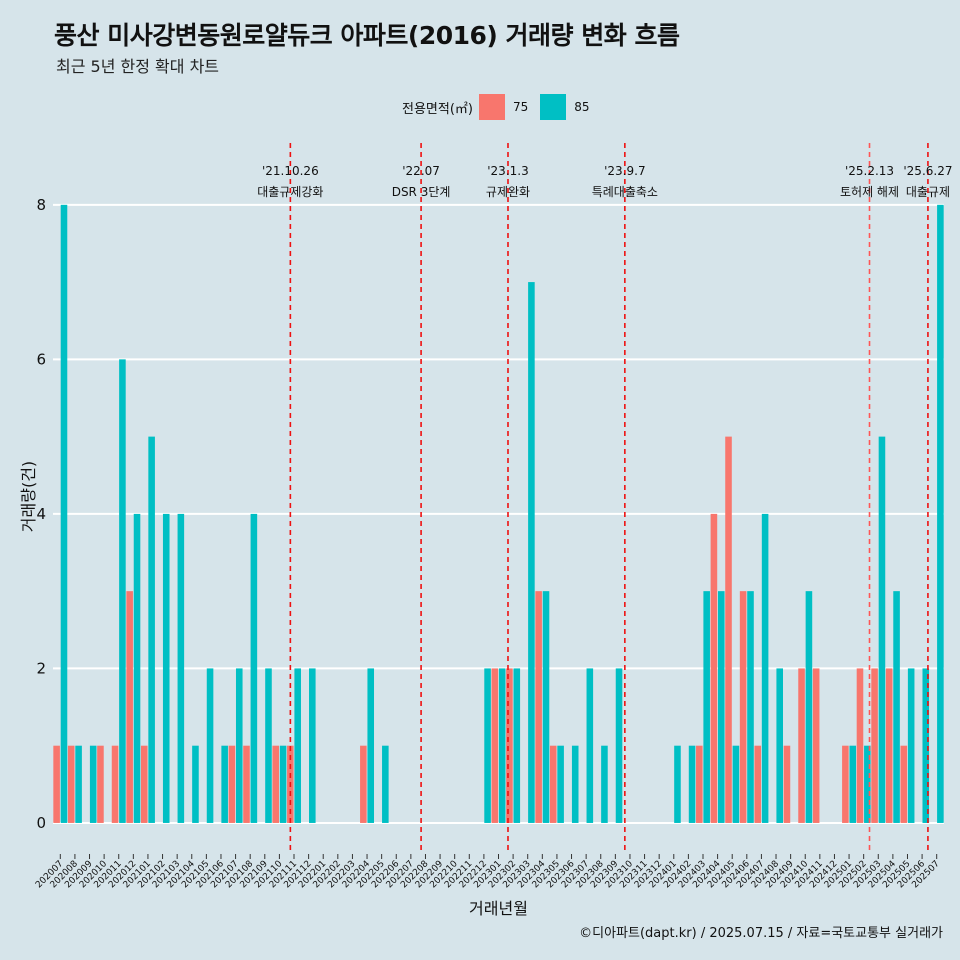 This screenshot has height=960, width=960. What do you see at coordinates (869, 192) in the screenshot?
I see `event-label-4: 토허제 해제` at bounding box center [869, 192].